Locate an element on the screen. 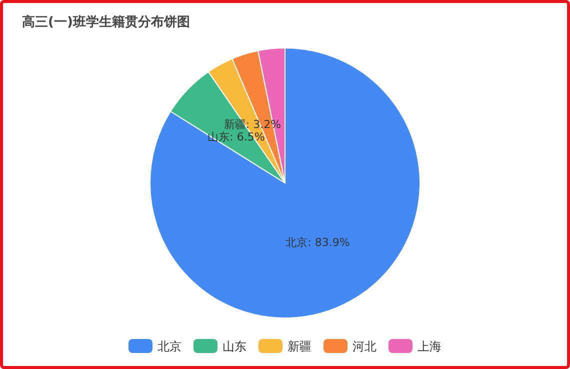  legend-label: 上海 is located at coordinates (430, 347).